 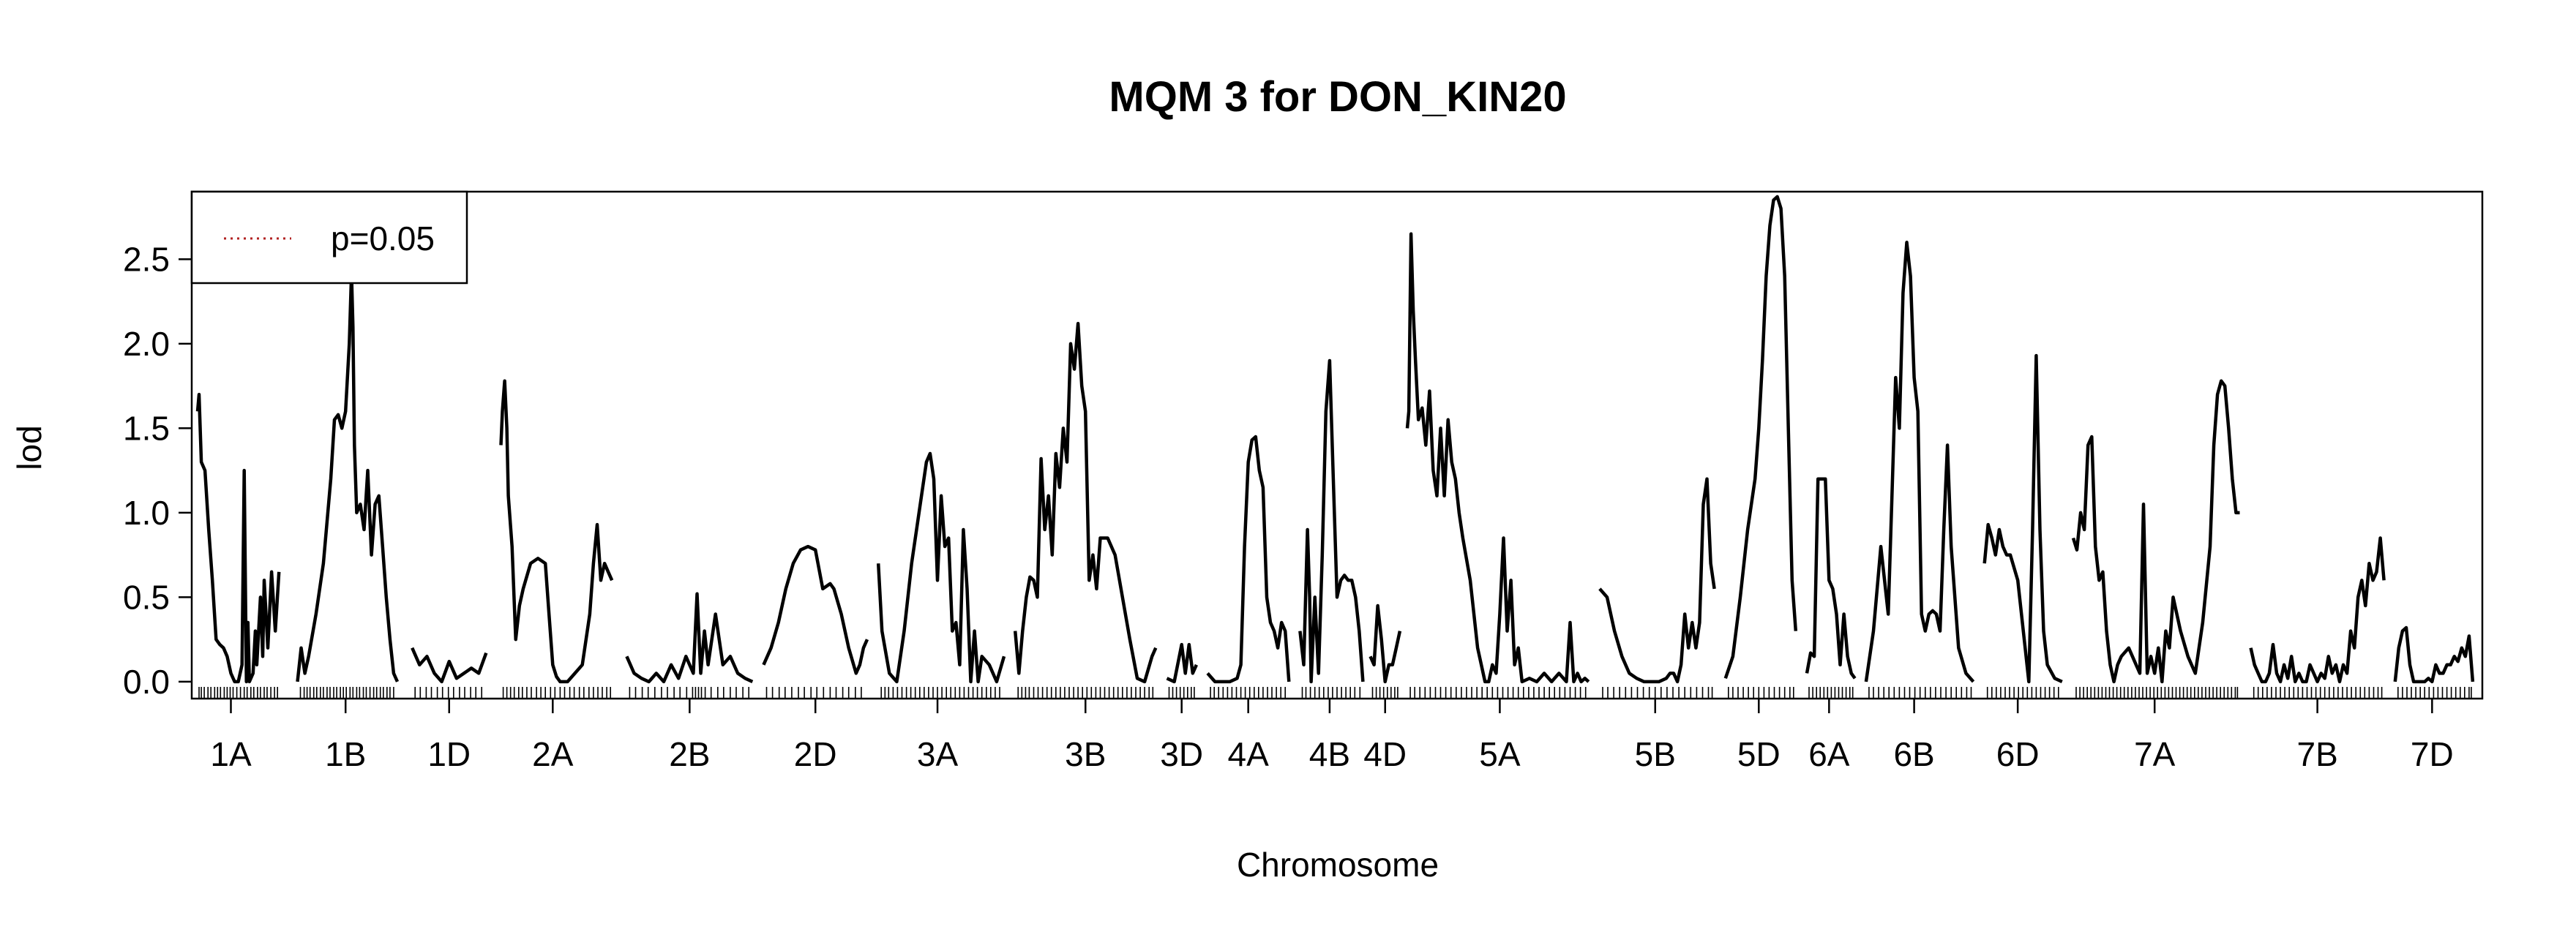 What do you see at coordinates (815, 609) in the screenshot?
I see `series-line-2D` at bounding box center [815, 609].